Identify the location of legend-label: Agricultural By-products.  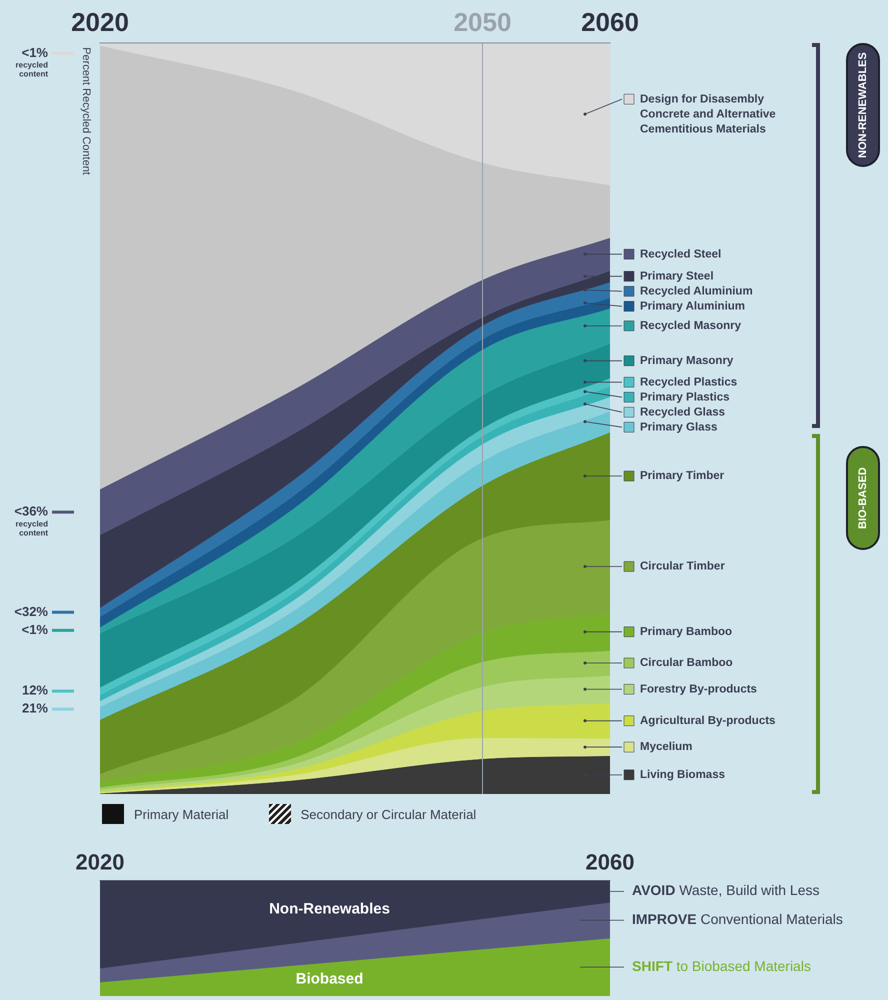
(708, 720).